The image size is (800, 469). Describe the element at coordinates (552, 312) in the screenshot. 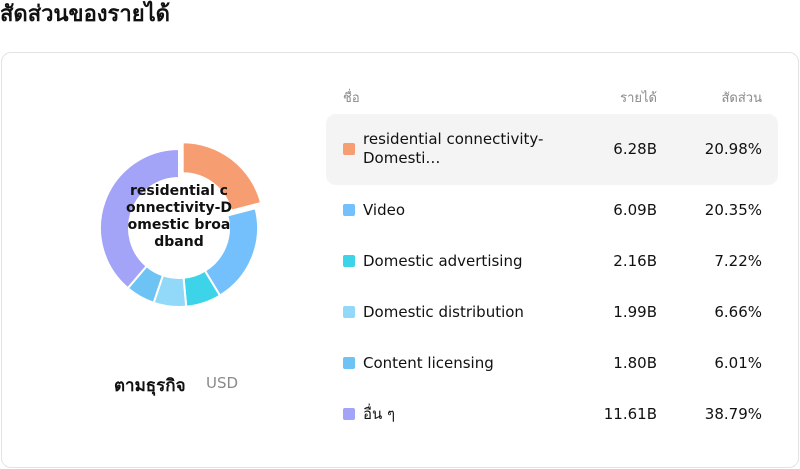

I see `table-row: Domestic distribution 1.99B 6.66%` at that location.